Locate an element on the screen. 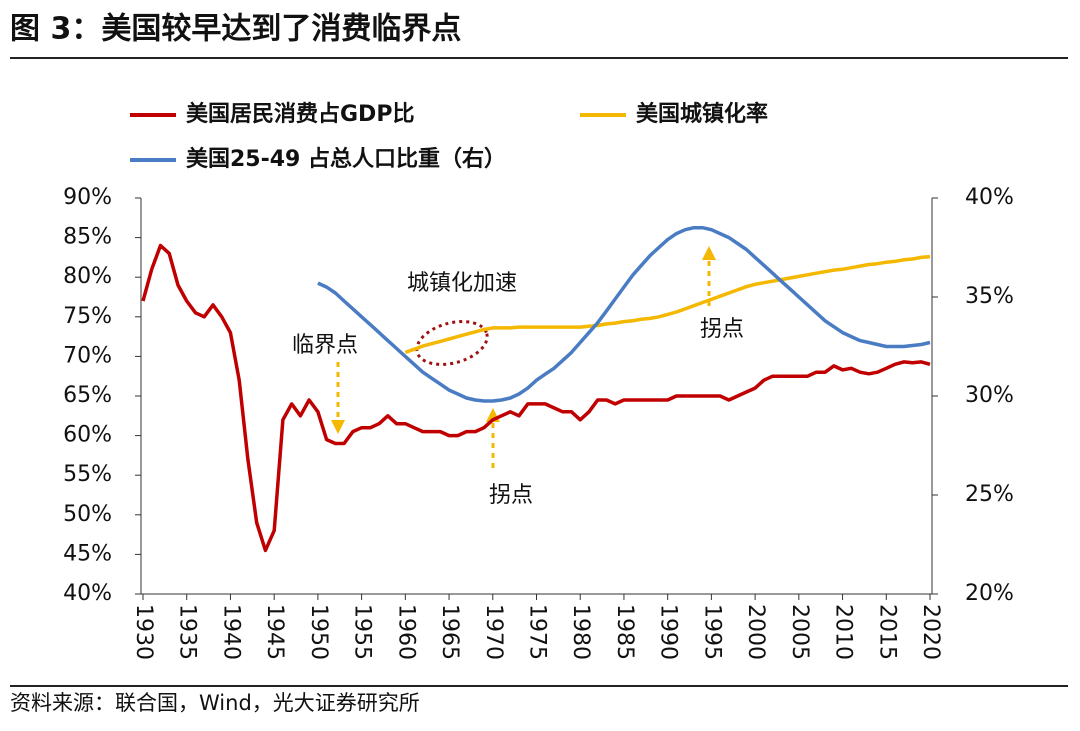  x-tick-label: 2010 is located at coordinates (843, 632).